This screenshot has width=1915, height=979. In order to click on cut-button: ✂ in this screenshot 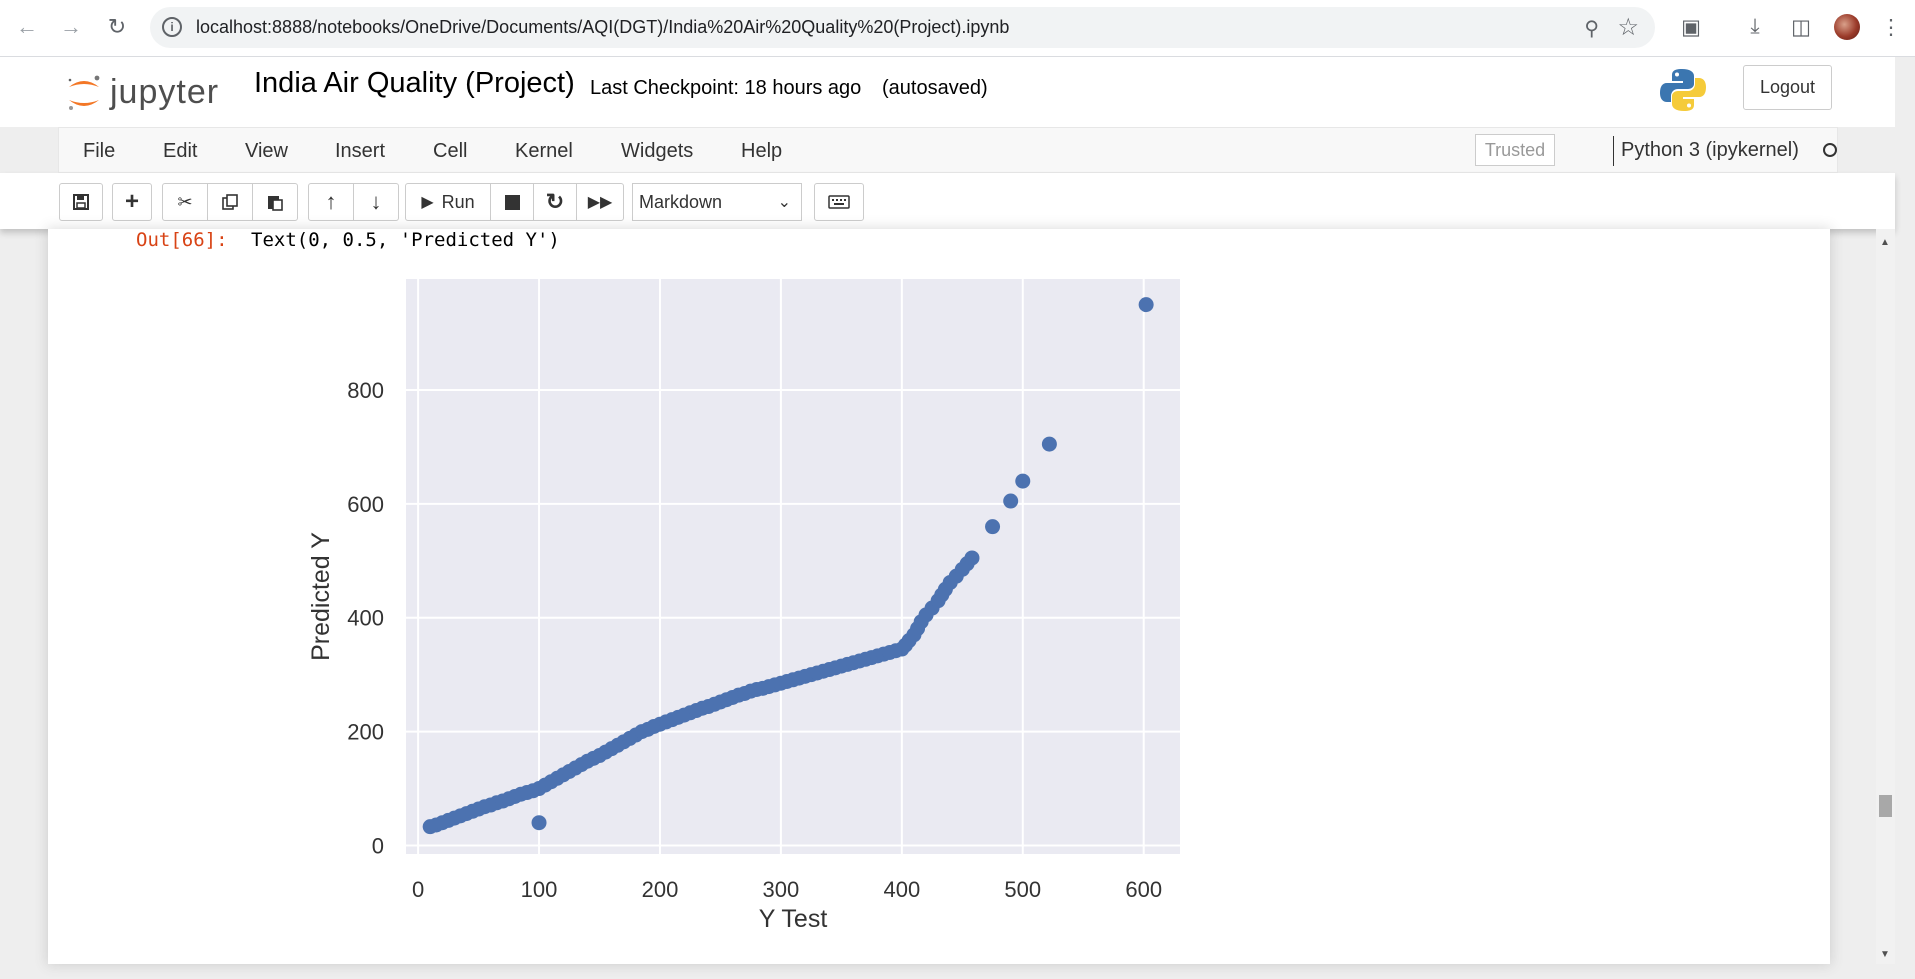, I will do `click(185, 202)`.